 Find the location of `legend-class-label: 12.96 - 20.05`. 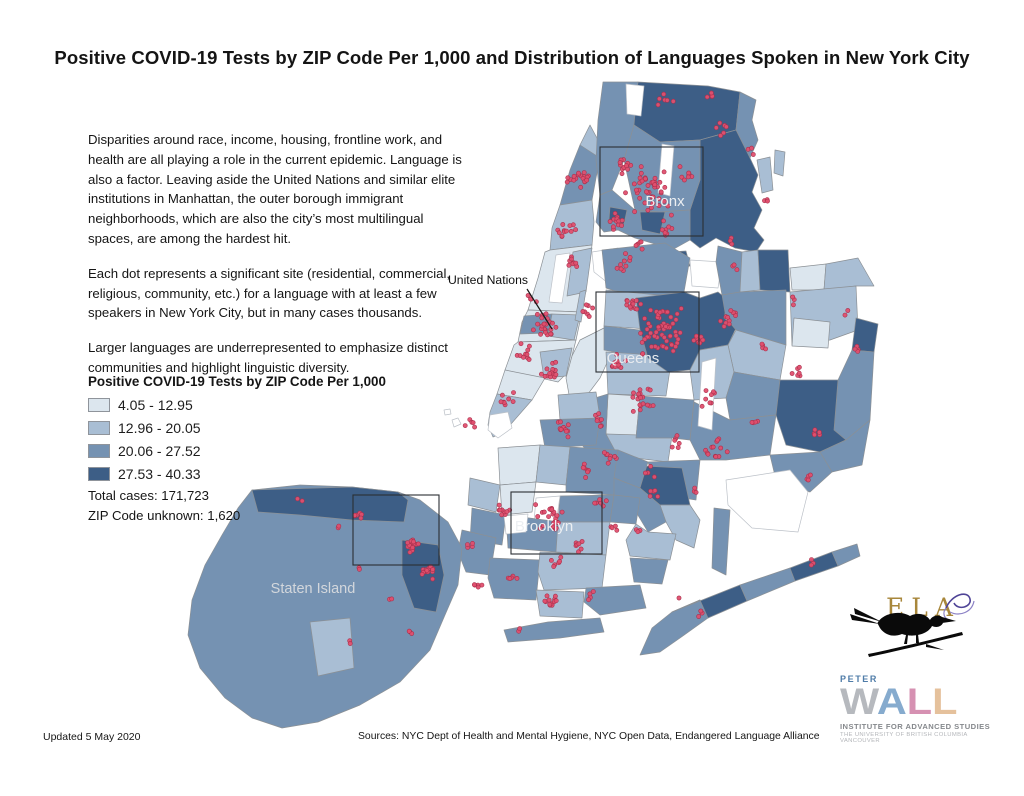

legend-class-label: 12.96 - 20.05 is located at coordinates (159, 428).